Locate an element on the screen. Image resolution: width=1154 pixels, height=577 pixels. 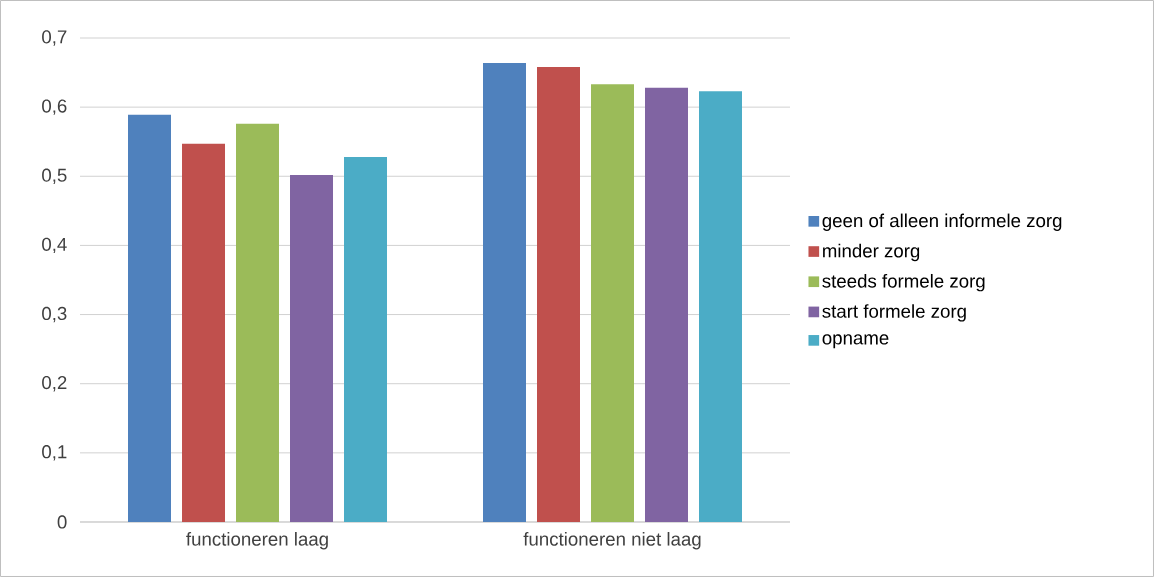
y-tick-label: 0,5 is located at coordinates (54, 176).